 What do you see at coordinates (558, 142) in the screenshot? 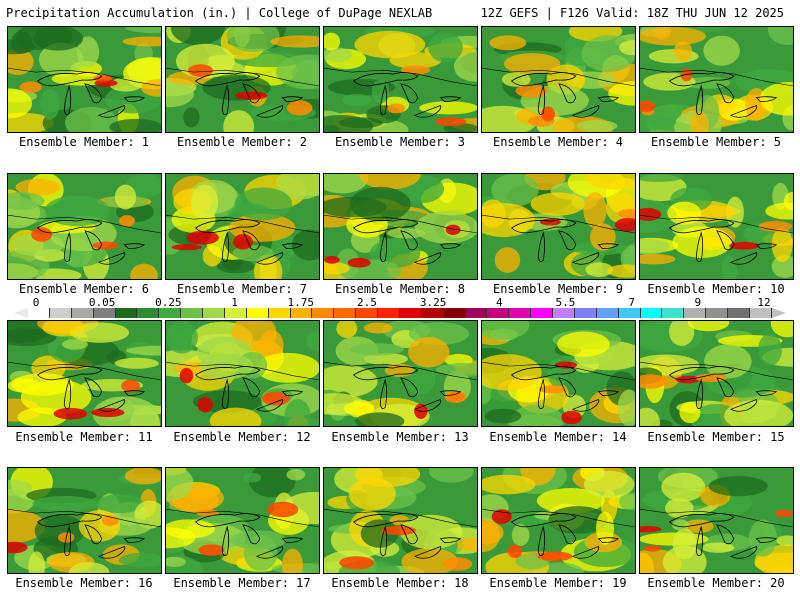
I see `member-caption: Ensemble Member: 4` at bounding box center [558, 142].